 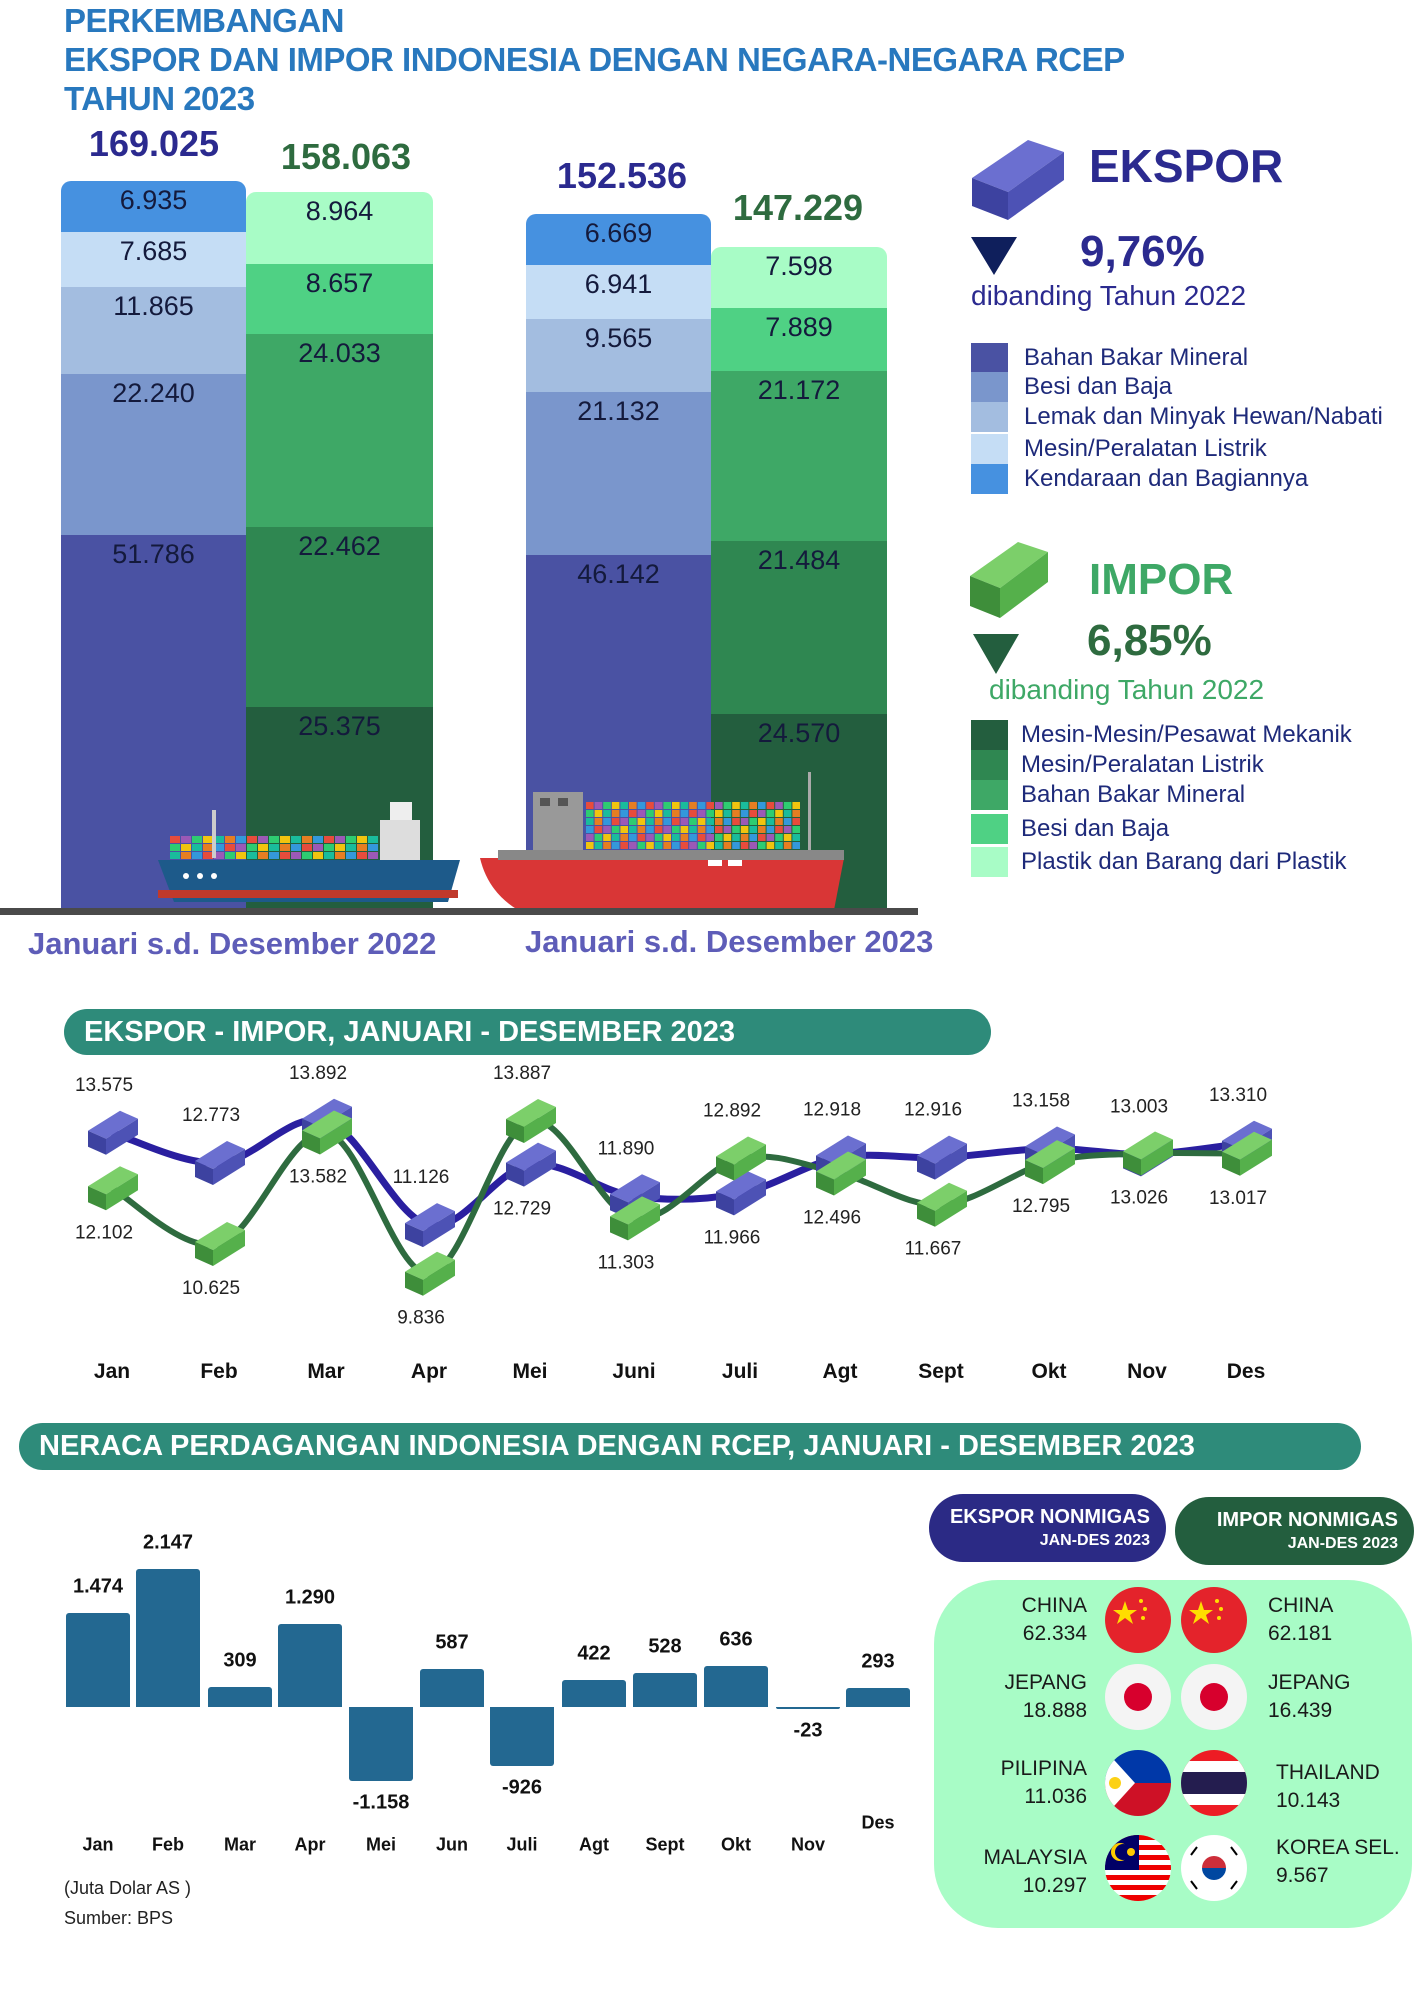 What do you see at coordinates (318, 1073) in the screenshot?
I see `data-label: 13.892` at bounding box center [318, 1073].